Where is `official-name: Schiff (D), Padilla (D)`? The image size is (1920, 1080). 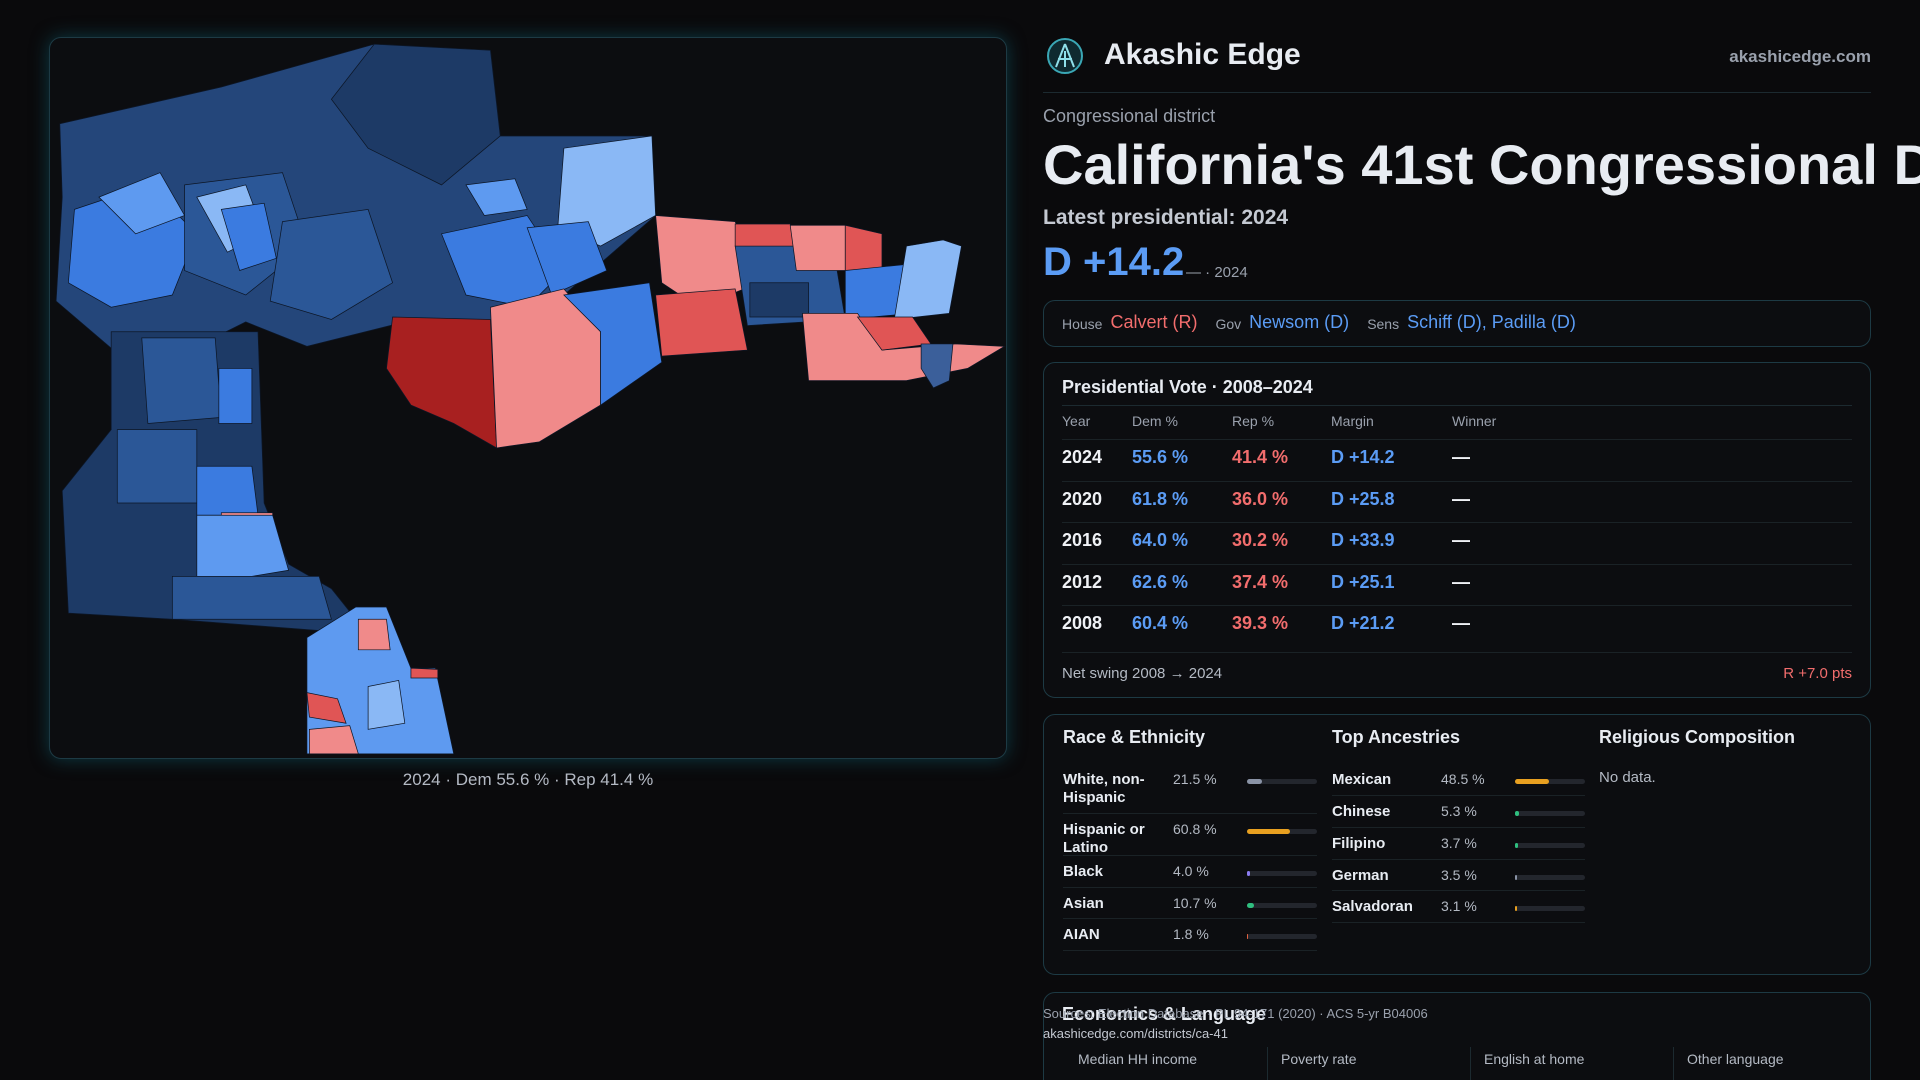 official-name: Schiff (D), Padilla (D) is located at coordinates (1491, 322).